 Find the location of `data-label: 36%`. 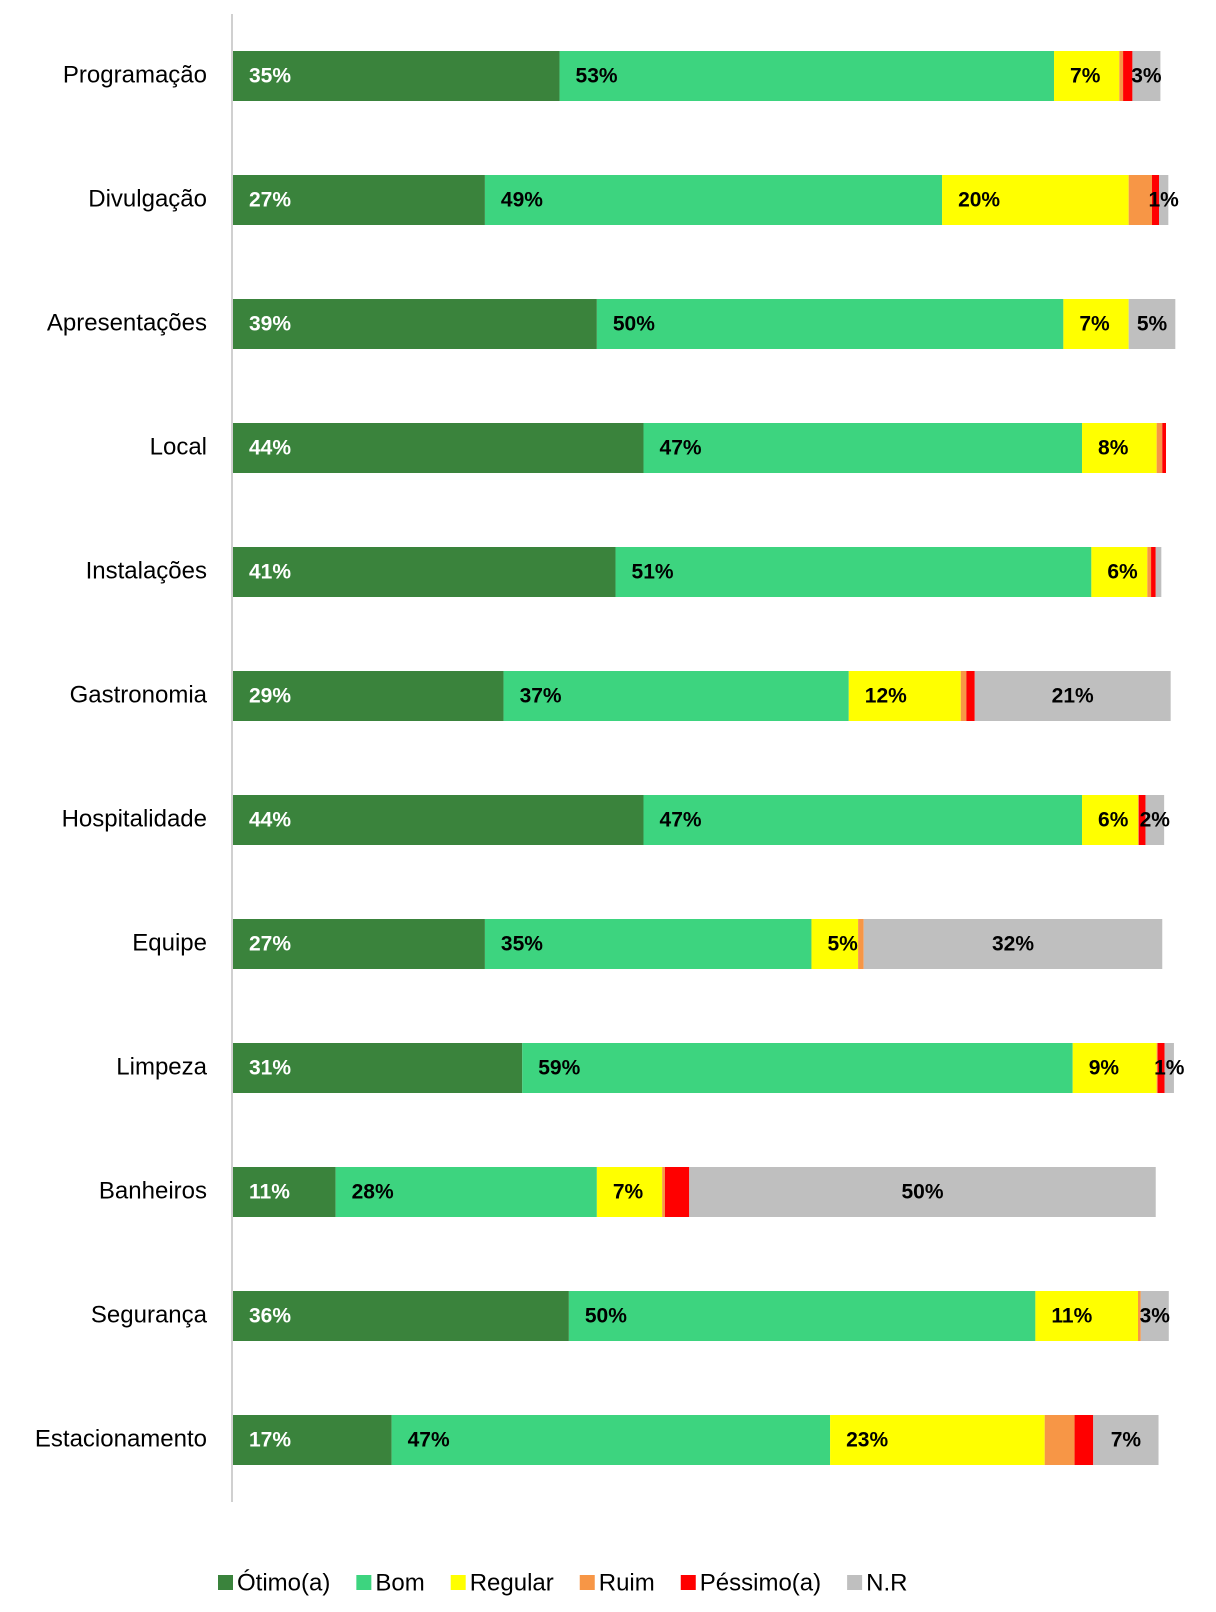

data-label: 36% is located at coordinates (270, 1316).